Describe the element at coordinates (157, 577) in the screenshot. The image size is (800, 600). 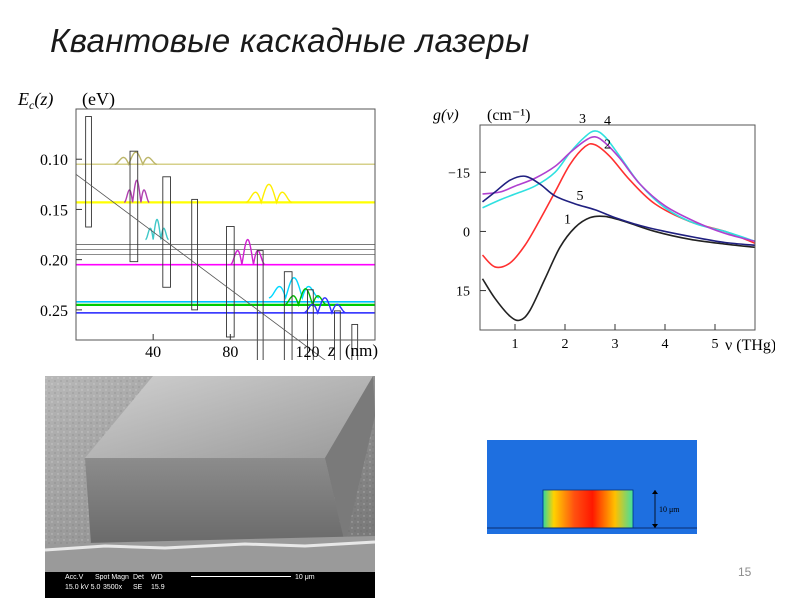
I see `sem-info-wd: WD` at that location.